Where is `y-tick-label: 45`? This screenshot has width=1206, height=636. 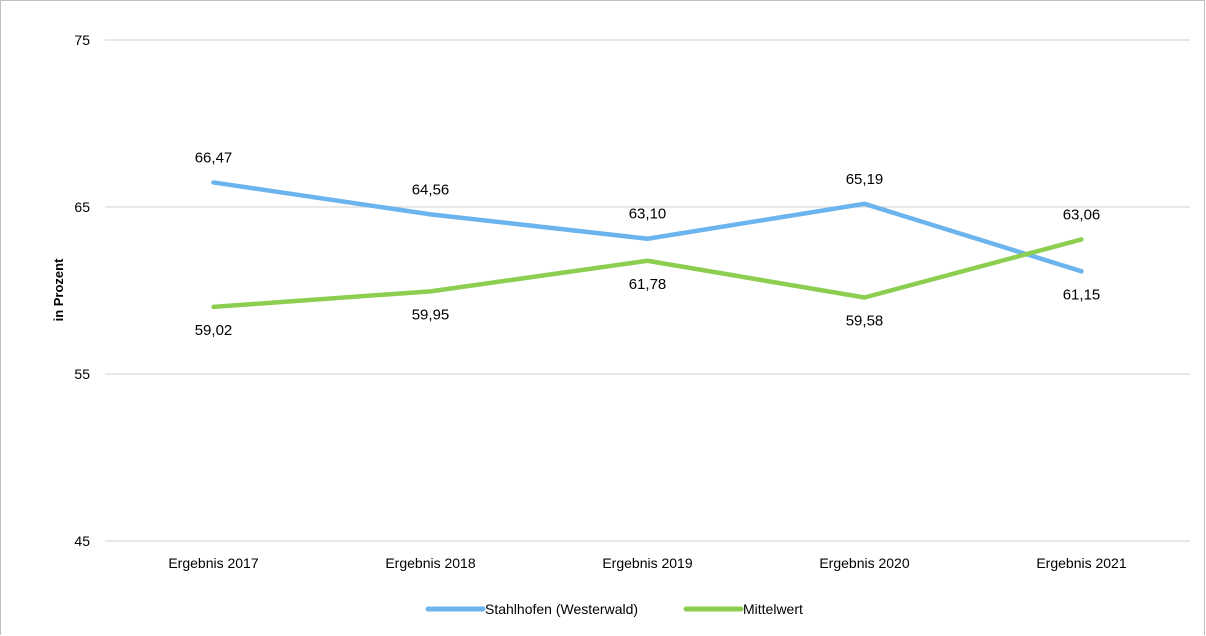 y-tick-label: 45 is located at coordinates (82, 541).